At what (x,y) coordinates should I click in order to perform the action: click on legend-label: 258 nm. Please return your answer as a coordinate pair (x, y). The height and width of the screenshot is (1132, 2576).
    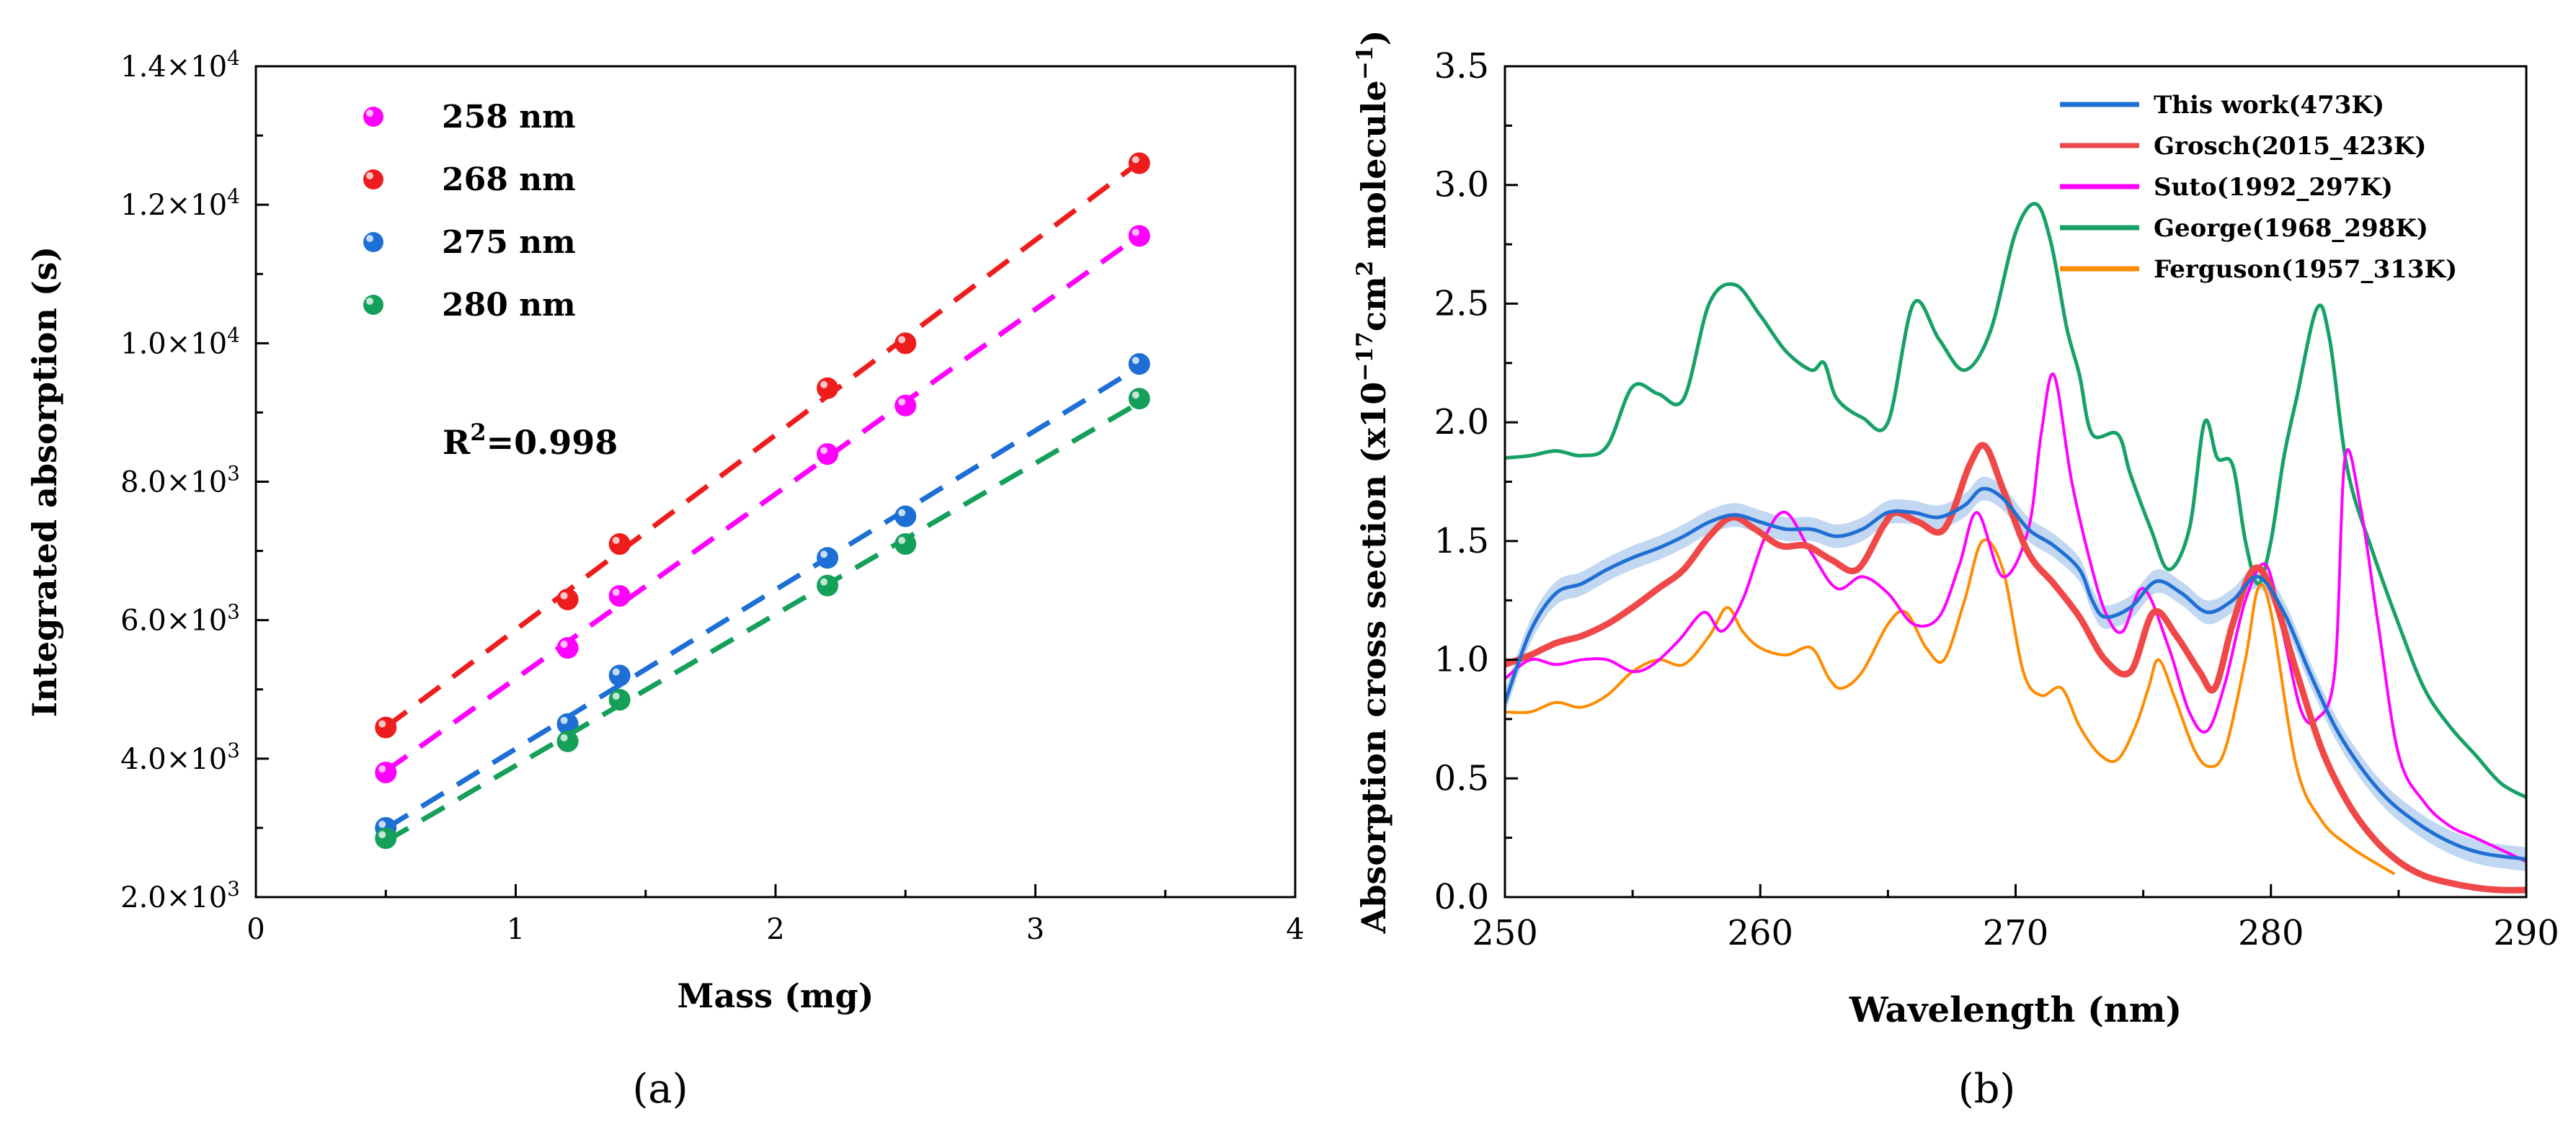
    Looking at the image, I should click on (509, 117).